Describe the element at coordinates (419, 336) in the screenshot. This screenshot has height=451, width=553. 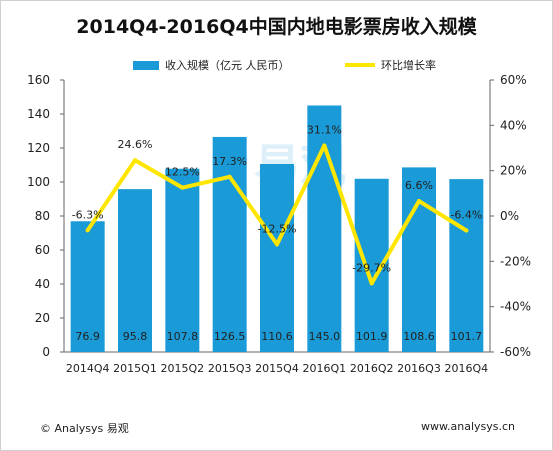
I see `bar-value-label: 108.6` at that location.